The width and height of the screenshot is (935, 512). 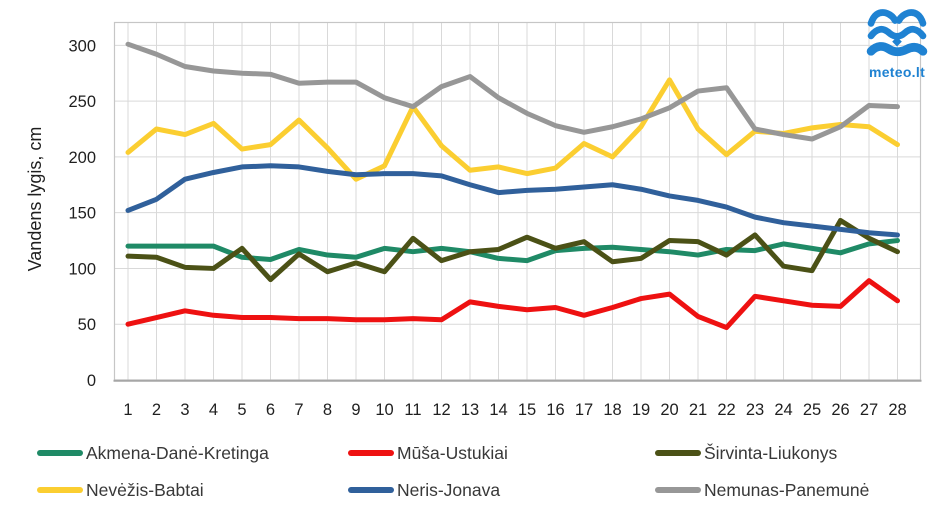 What do you see at coordinates (241, 410) in the screenshot?
I see `x-tick-label: 5` at bounding box center [241, 410].